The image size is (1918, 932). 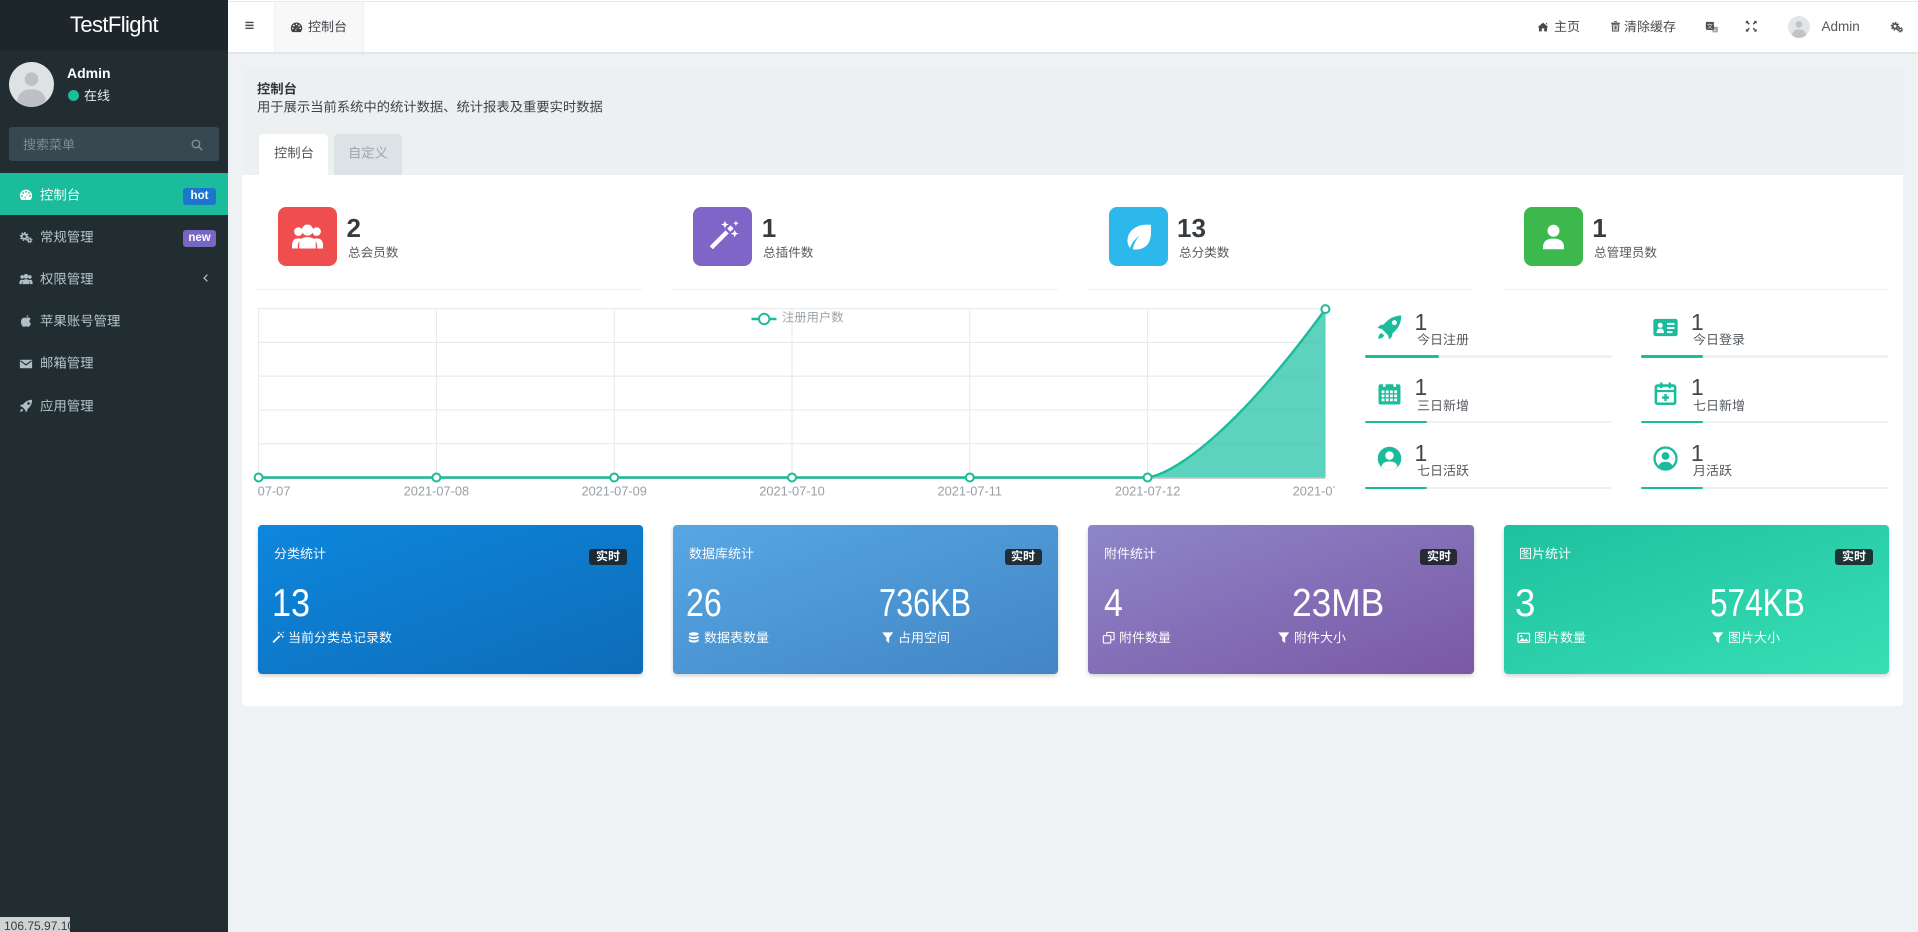 What do you see at coordinates (1715, 30) in the screenshot?
I see `svg-text: A` at bounding box center [1715, 30].